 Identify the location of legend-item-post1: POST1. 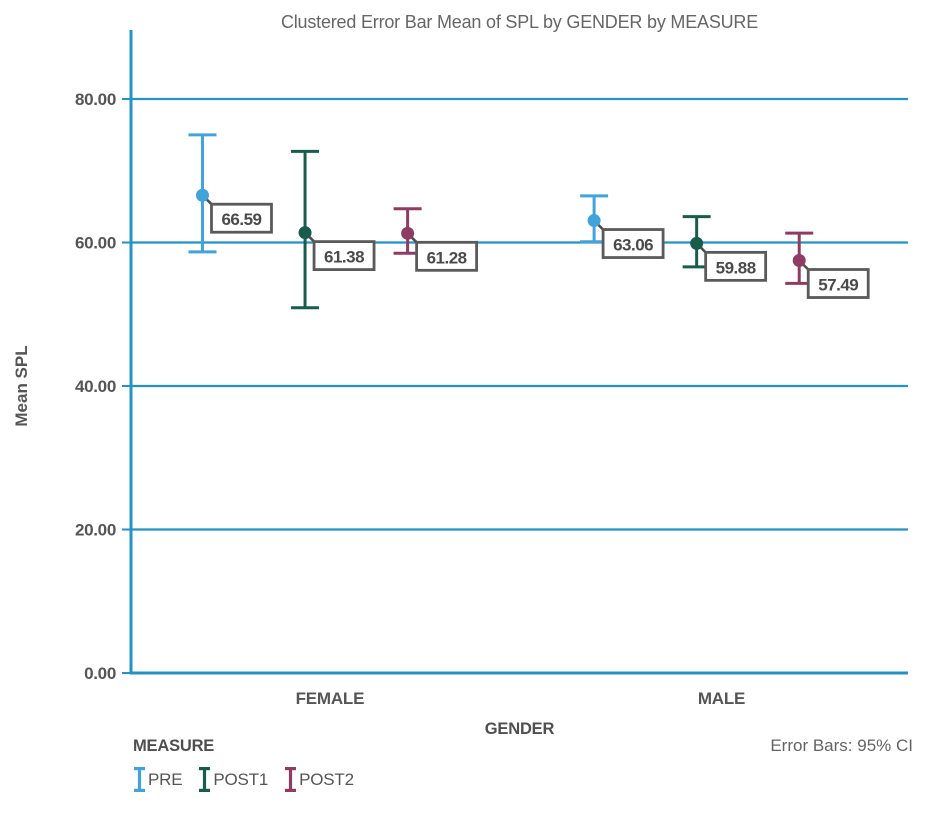
(233, 779).